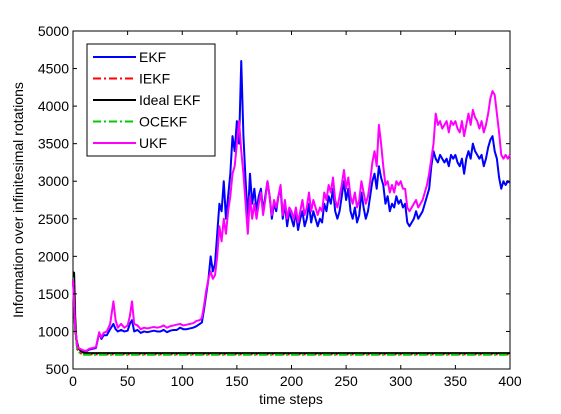 The height and width of the screenshot is (414, 561). I want to click on y-tick-label: 1500, so click(53, 294).